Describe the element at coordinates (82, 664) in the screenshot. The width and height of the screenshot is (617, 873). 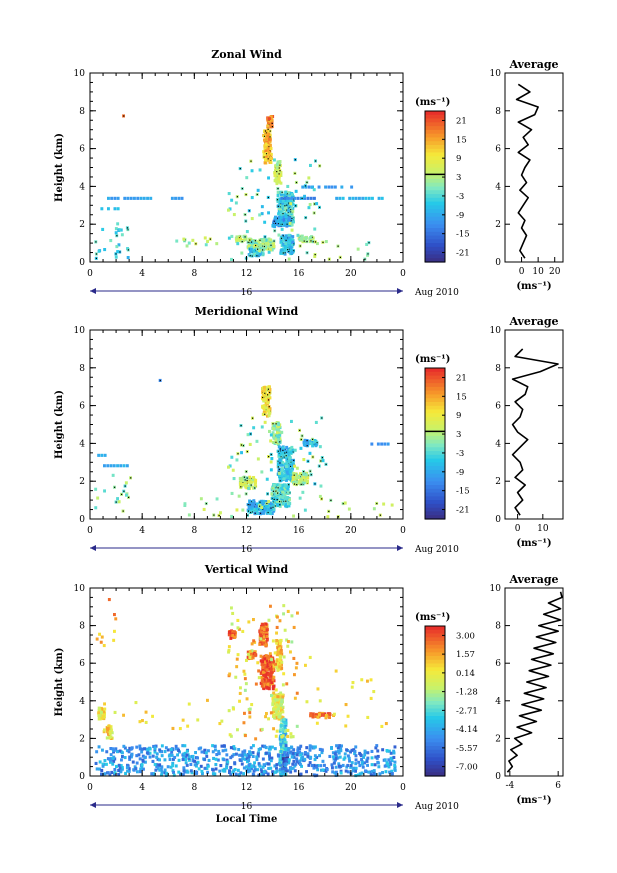
I see `y-tick-label: 6` at that location.